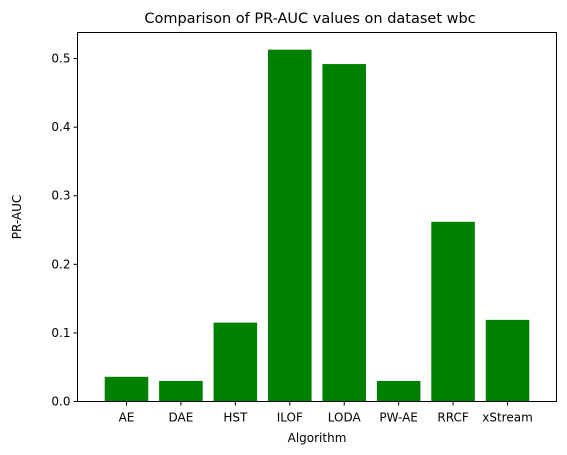 This screenshot has width=567, height=455. Describe the element at coordinates (326, 413) in the screenshot. I see `x-axis-ticks: AE DAE HST ILOF LODA PW-AE RRCF xStream` at that location.